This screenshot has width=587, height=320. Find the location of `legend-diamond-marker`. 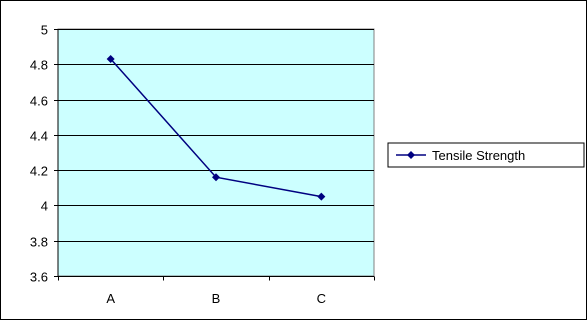

legend-diamond-marker is located at coordinates (411, 155).